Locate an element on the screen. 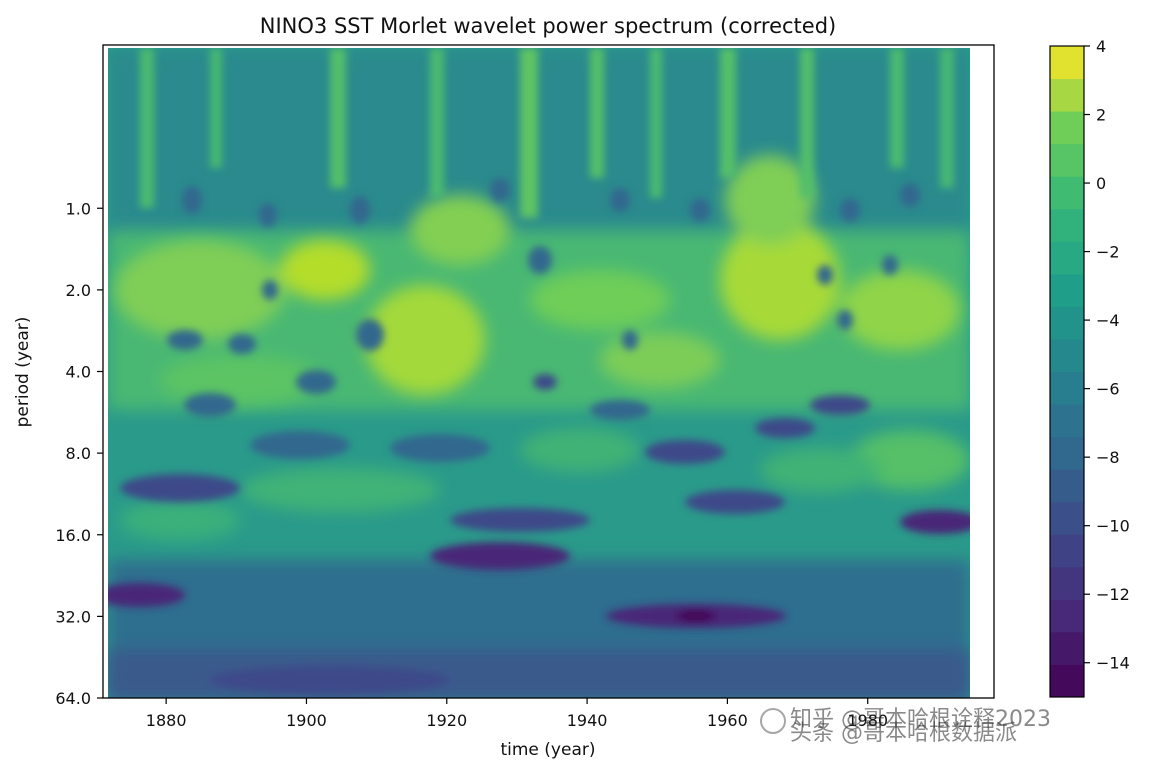 The image size is (1152, 774). colorbar-bands is located at coordinates (1067, 372).